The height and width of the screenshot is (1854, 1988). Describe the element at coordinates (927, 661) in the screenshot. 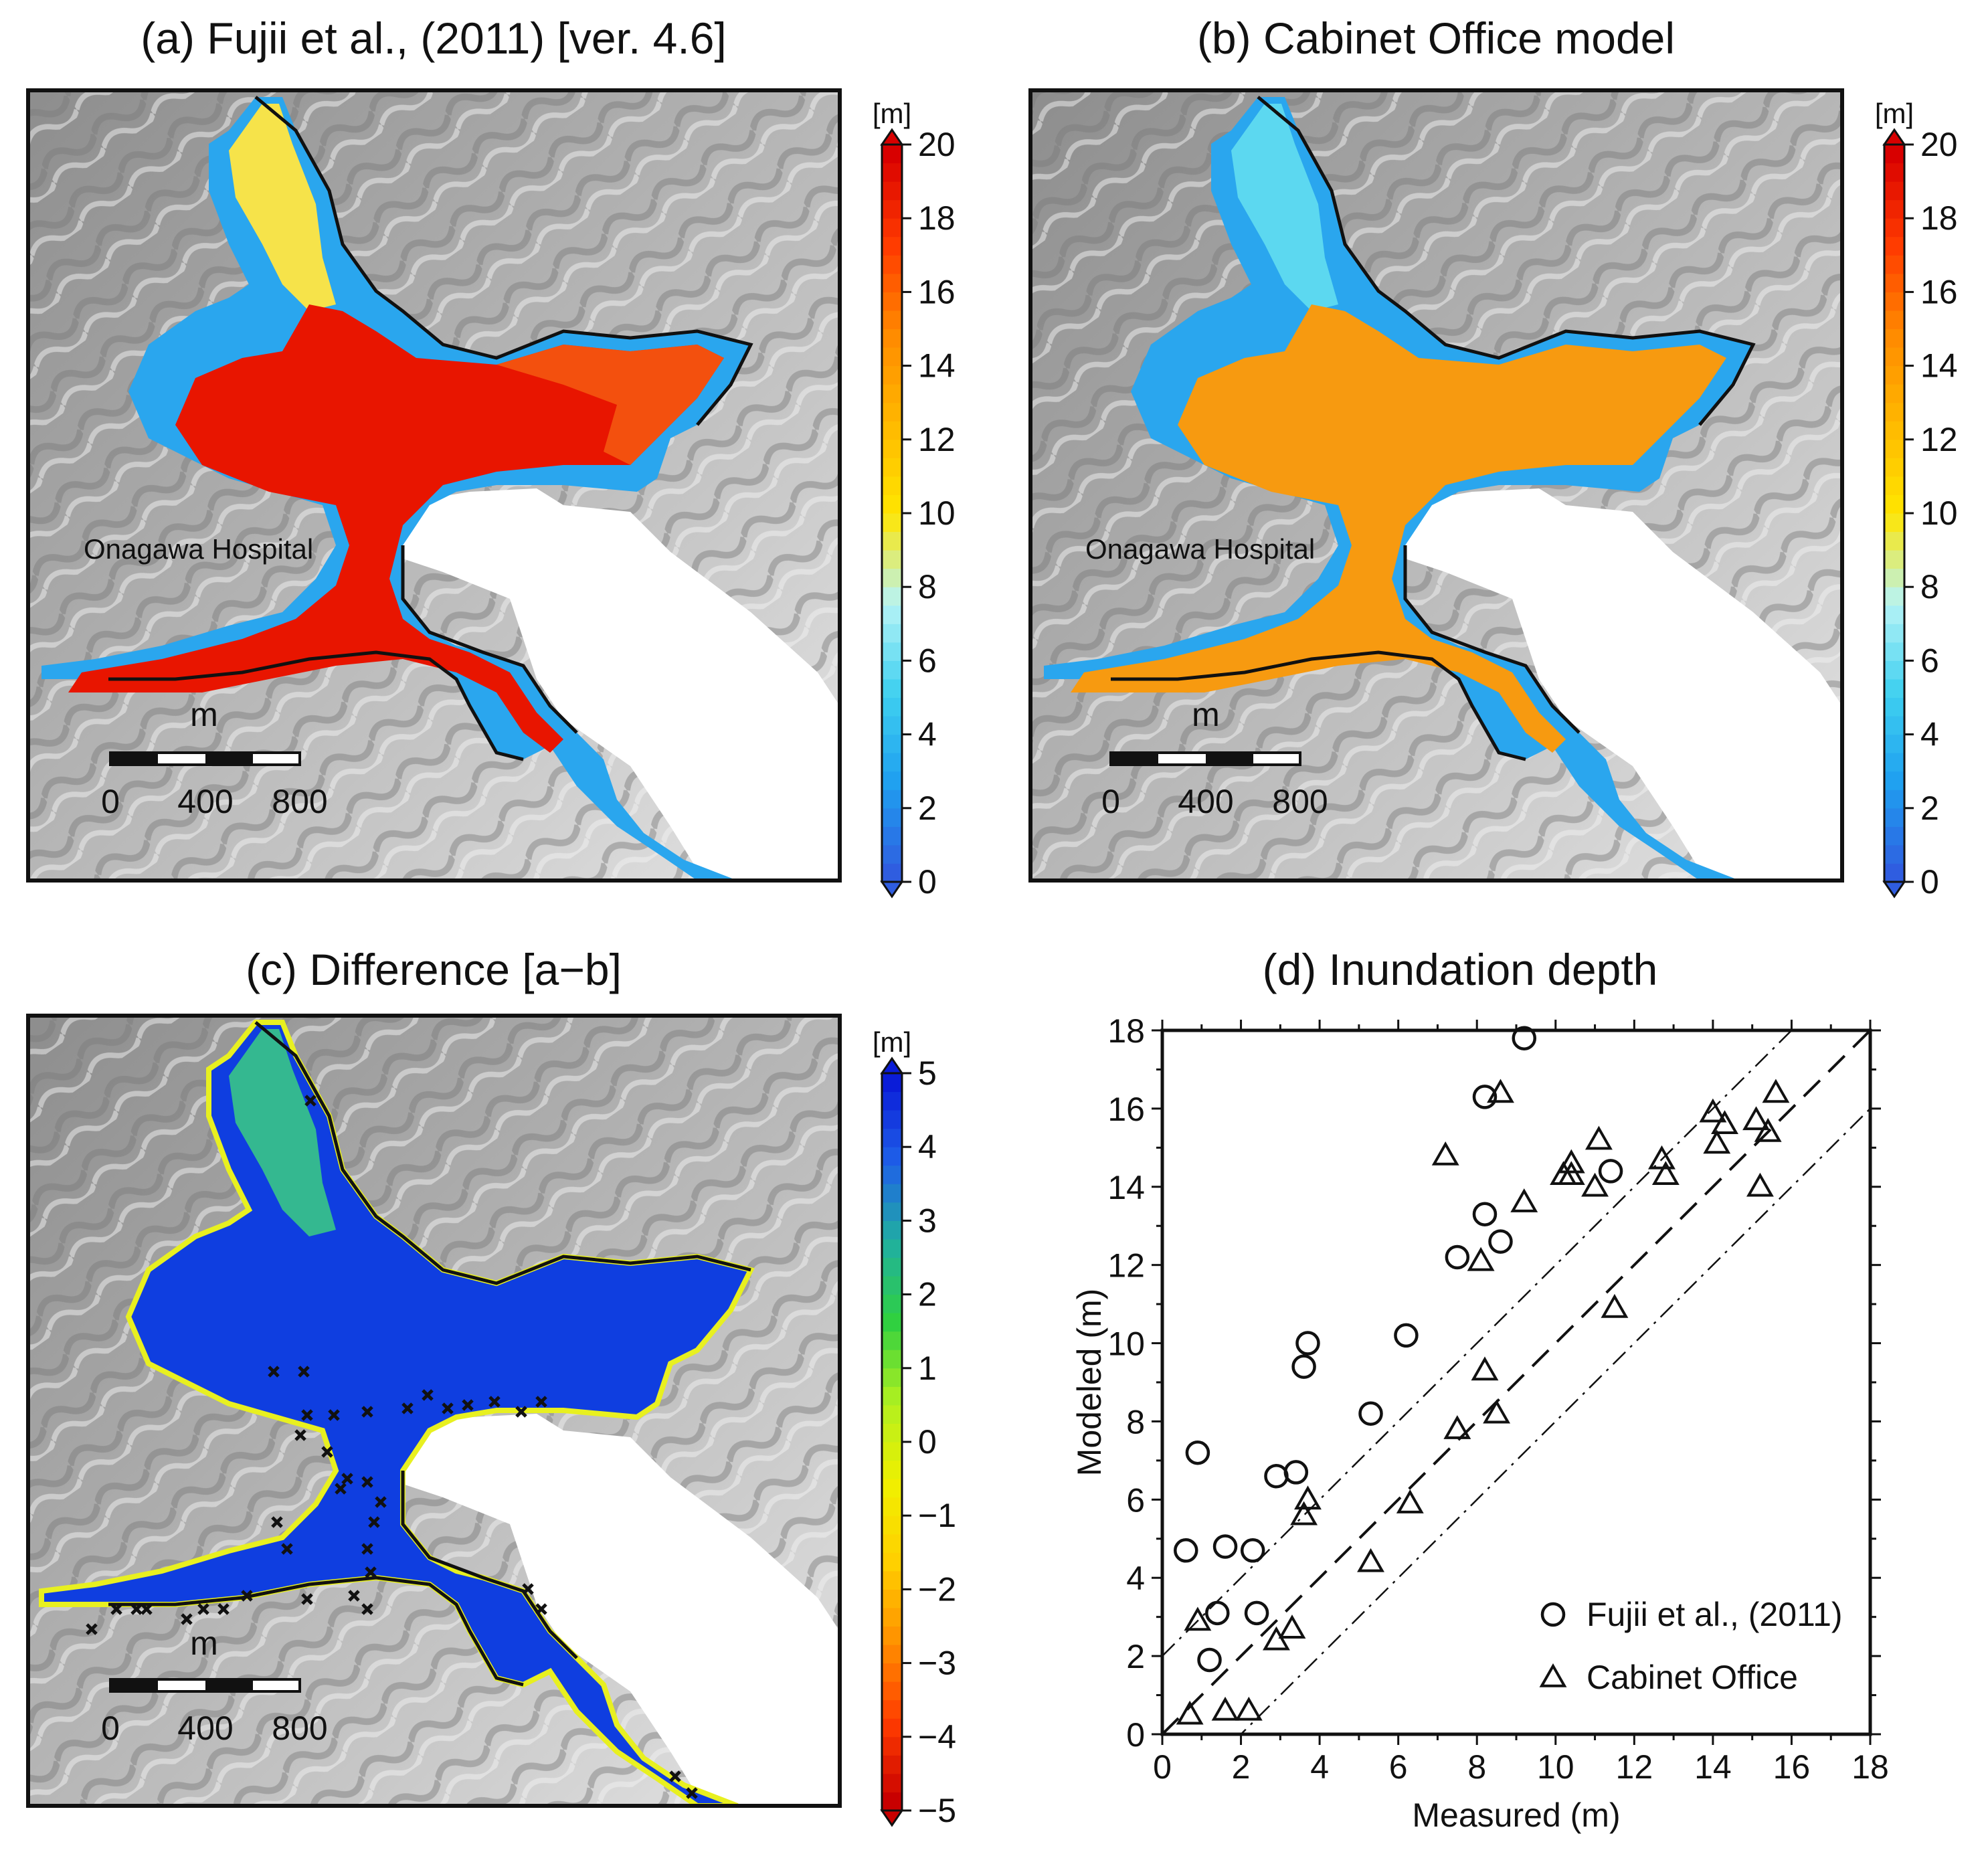

I see `colorbar-tick-label: 6` at that location.